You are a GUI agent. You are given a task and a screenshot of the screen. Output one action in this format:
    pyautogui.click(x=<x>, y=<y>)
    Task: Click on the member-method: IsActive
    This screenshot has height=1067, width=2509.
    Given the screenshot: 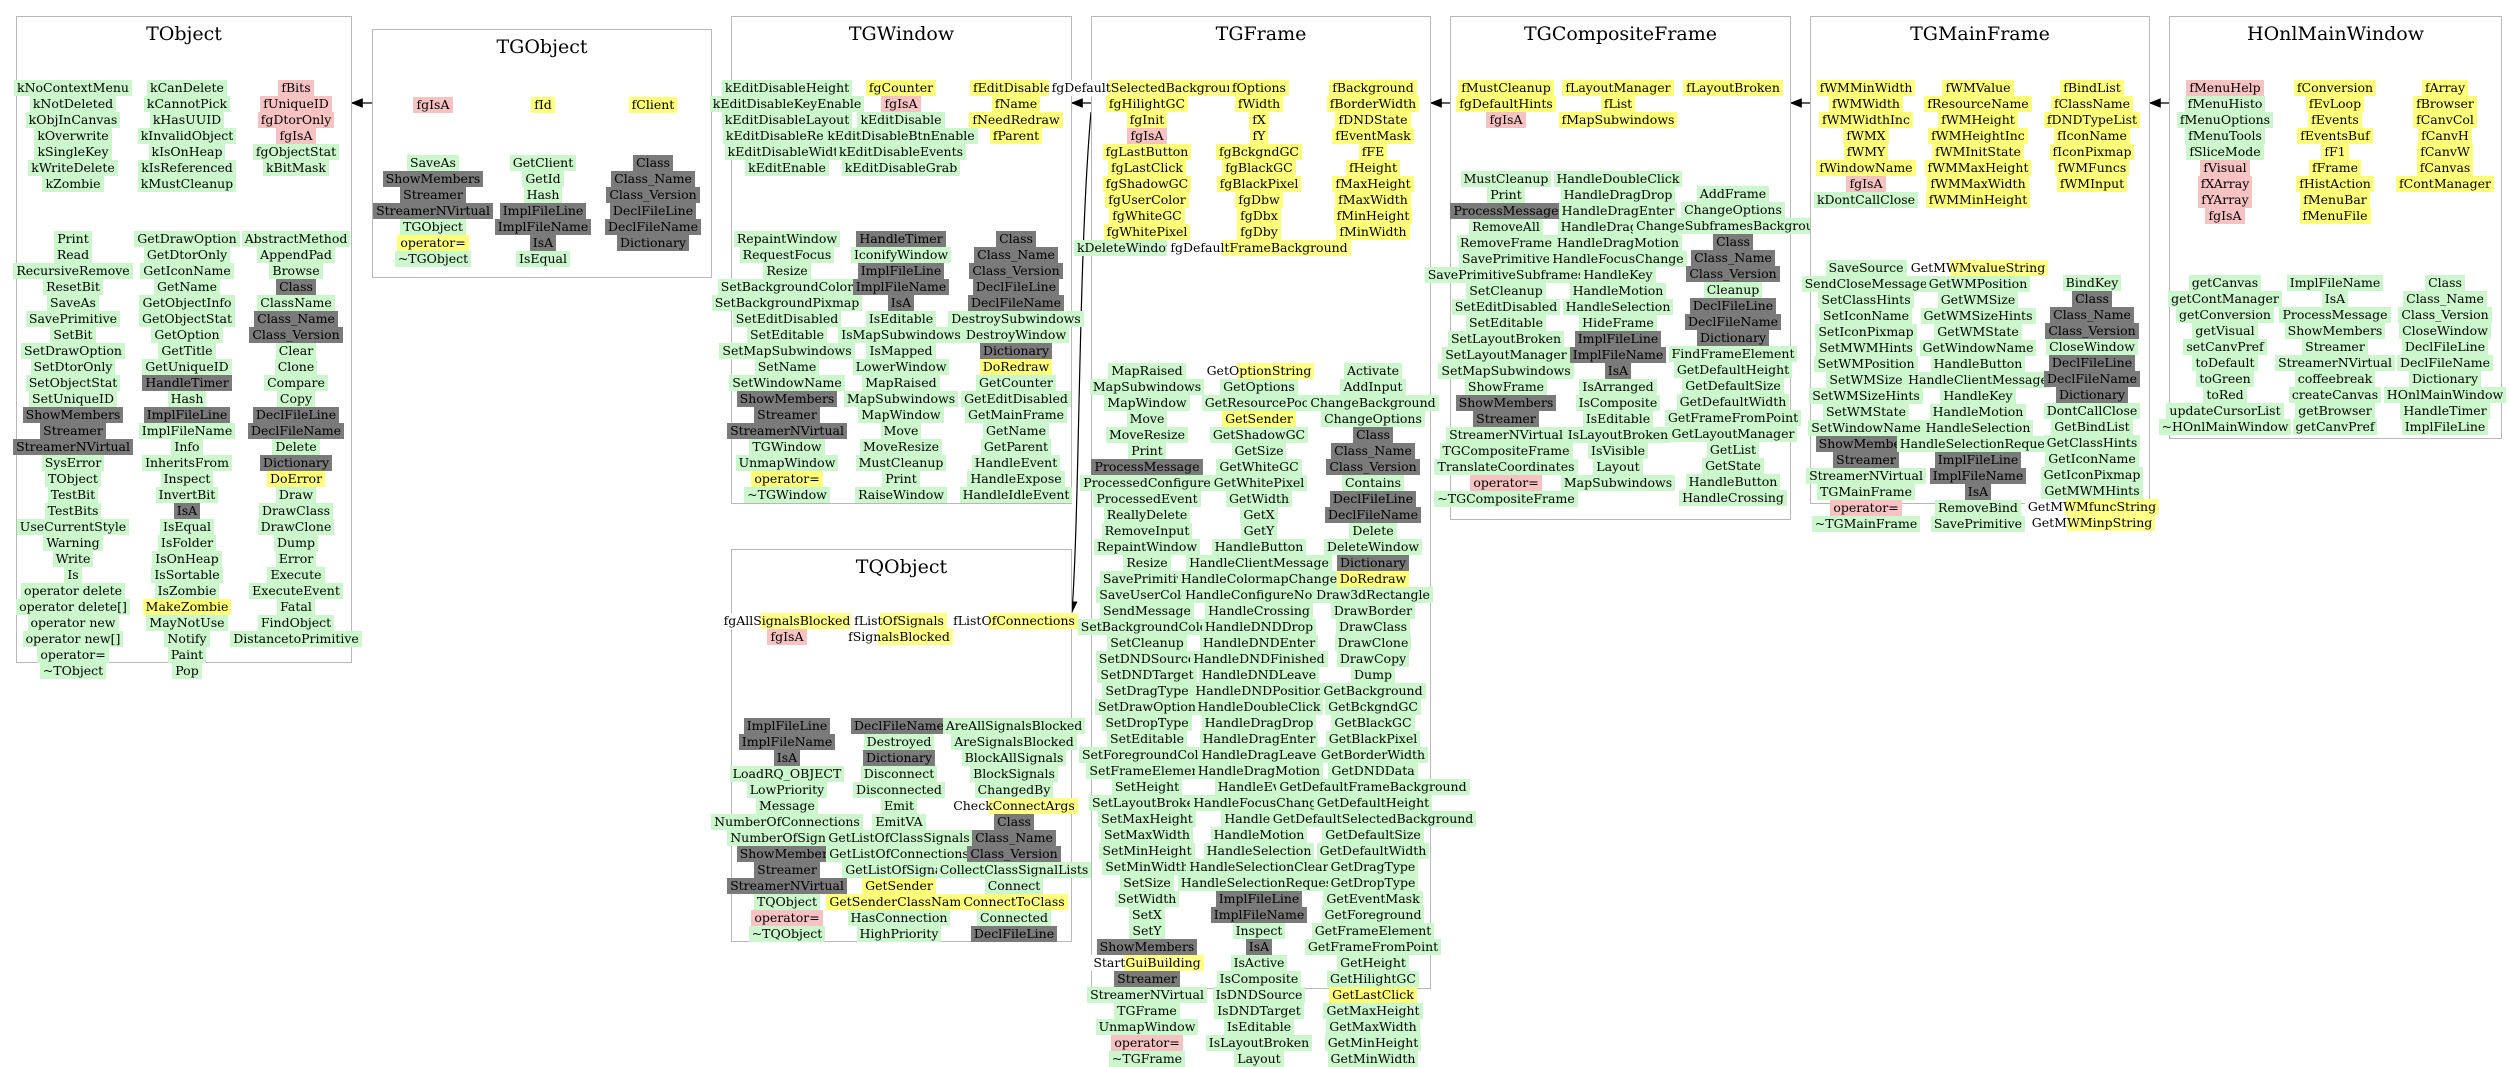 What is the action you would take?
    pyautogui.click(x=1259, y=963)
    